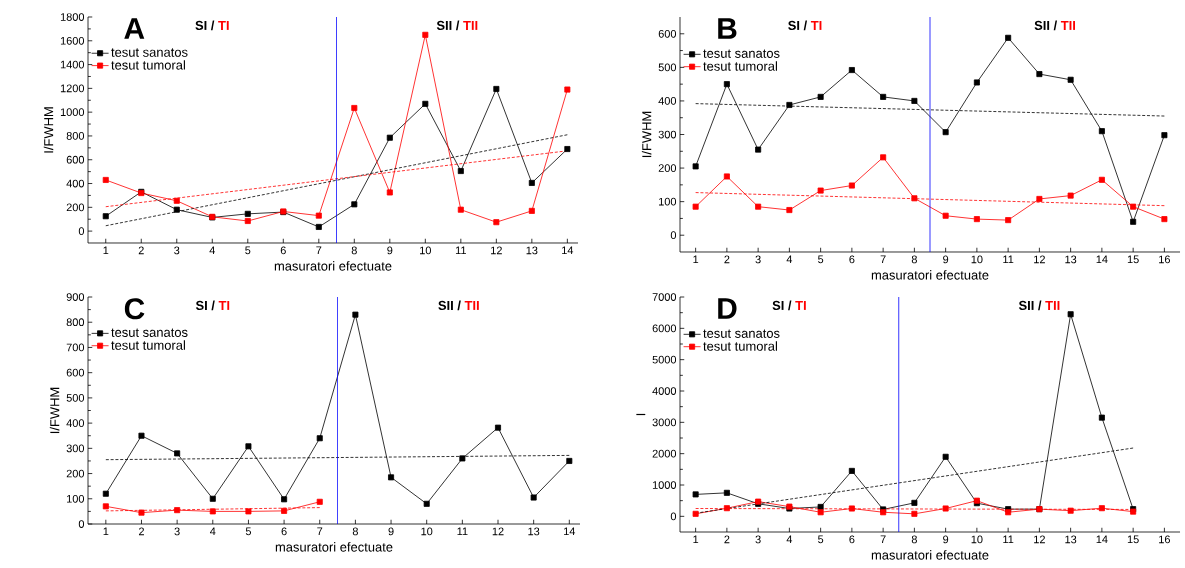  Describe the element at coordinates (727, 28) in the screenshot. I see `annotation: B` at that location.